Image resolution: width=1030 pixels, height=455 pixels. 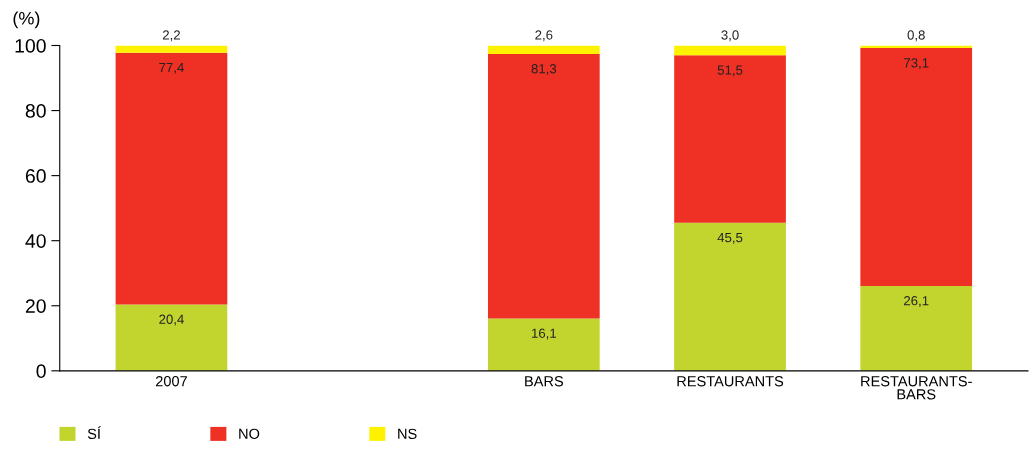 I want to click on y-tick-label: 0, so click(x=41, y=371).